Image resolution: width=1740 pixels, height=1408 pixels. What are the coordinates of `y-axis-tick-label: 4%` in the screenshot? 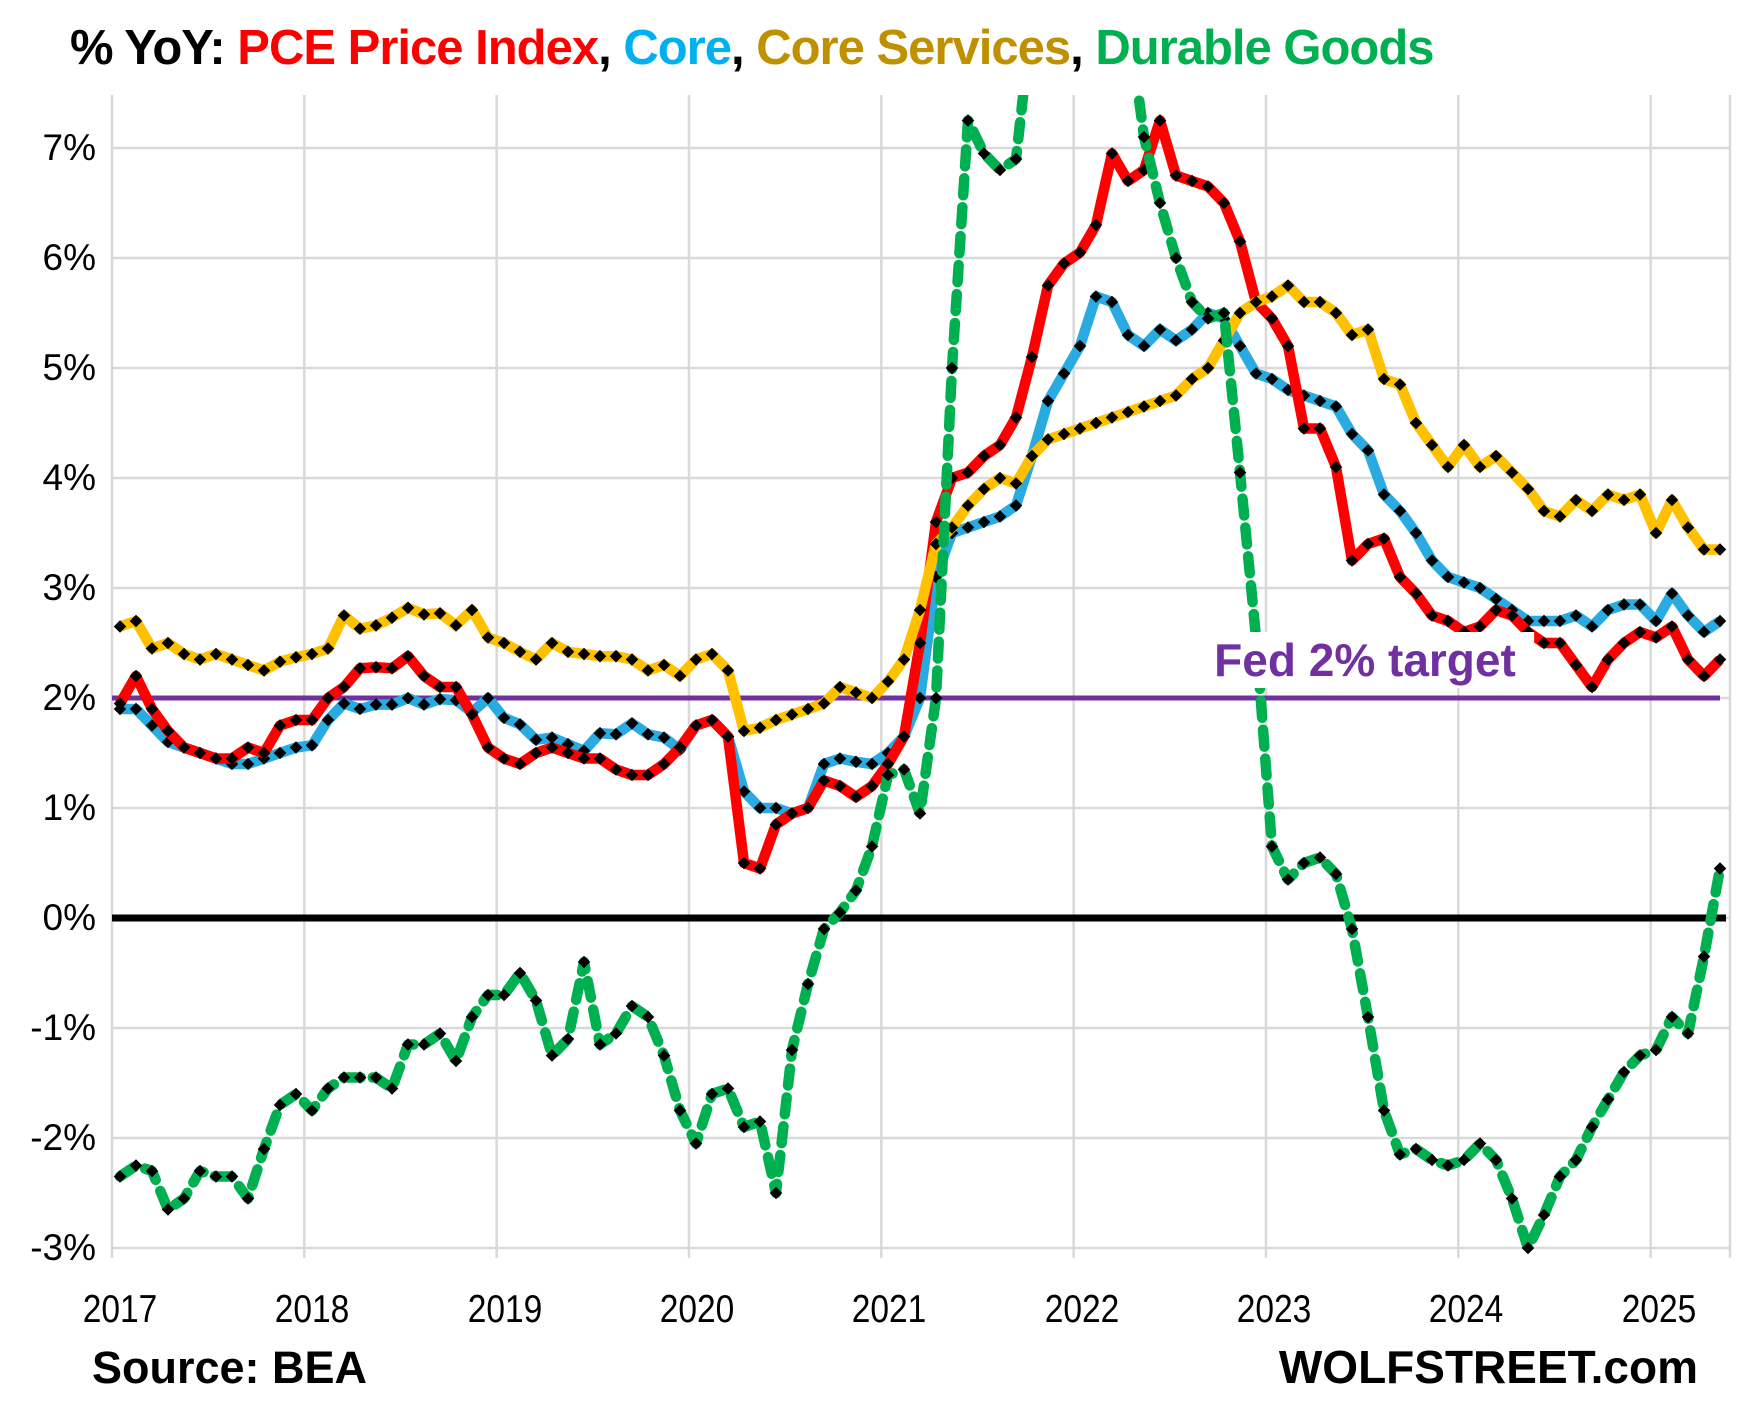 It's located at (69, 477).